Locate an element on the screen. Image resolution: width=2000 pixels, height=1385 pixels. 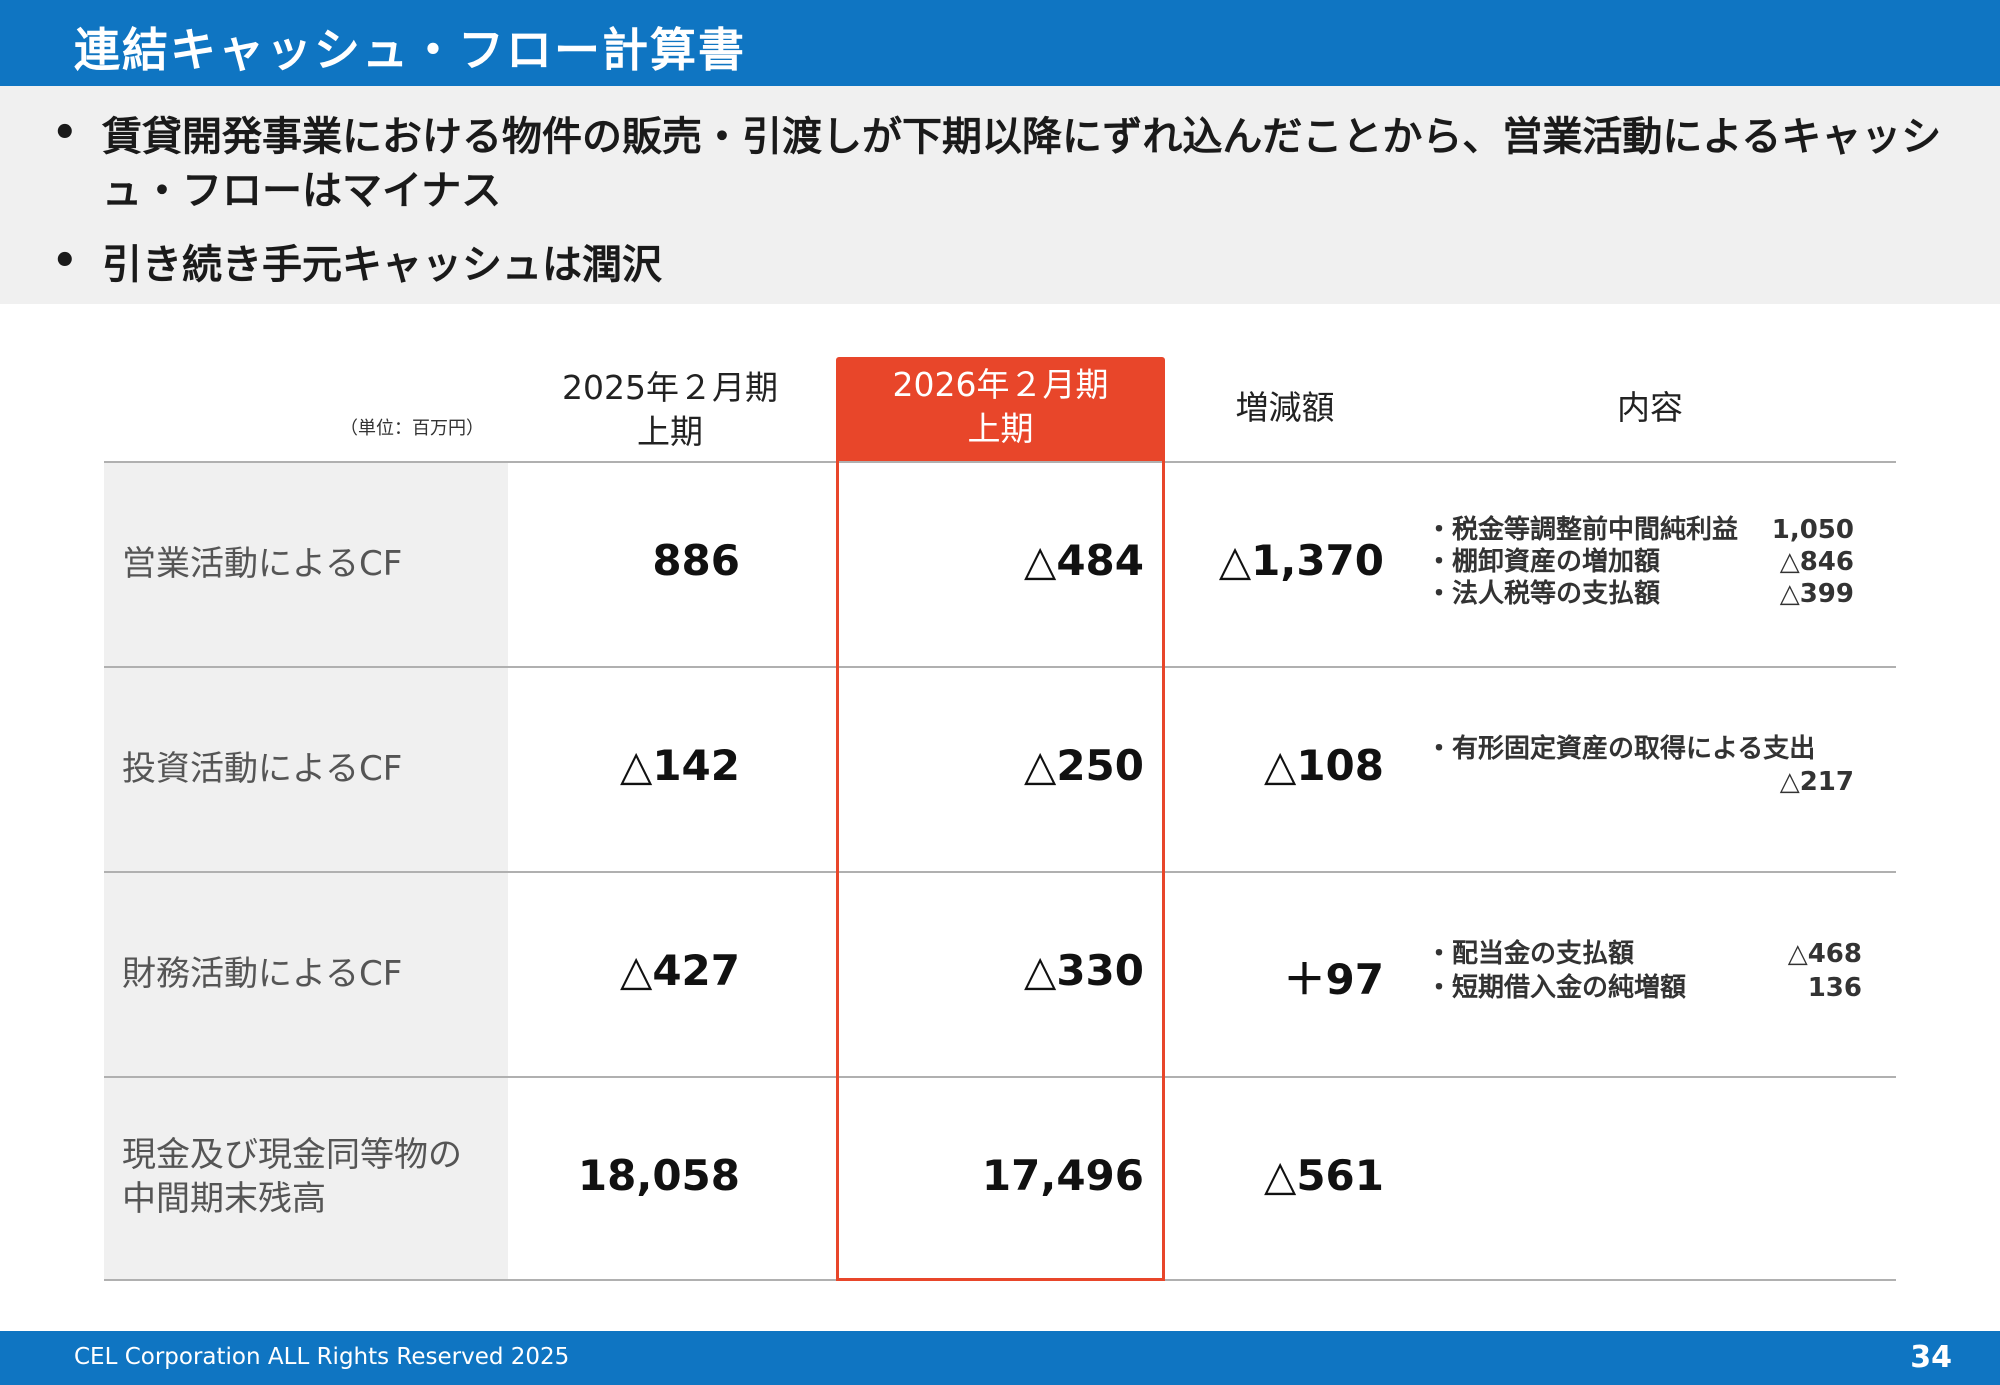
detail-line: ・配当金の支払額 △468 is located at coordinates (1644, 954).